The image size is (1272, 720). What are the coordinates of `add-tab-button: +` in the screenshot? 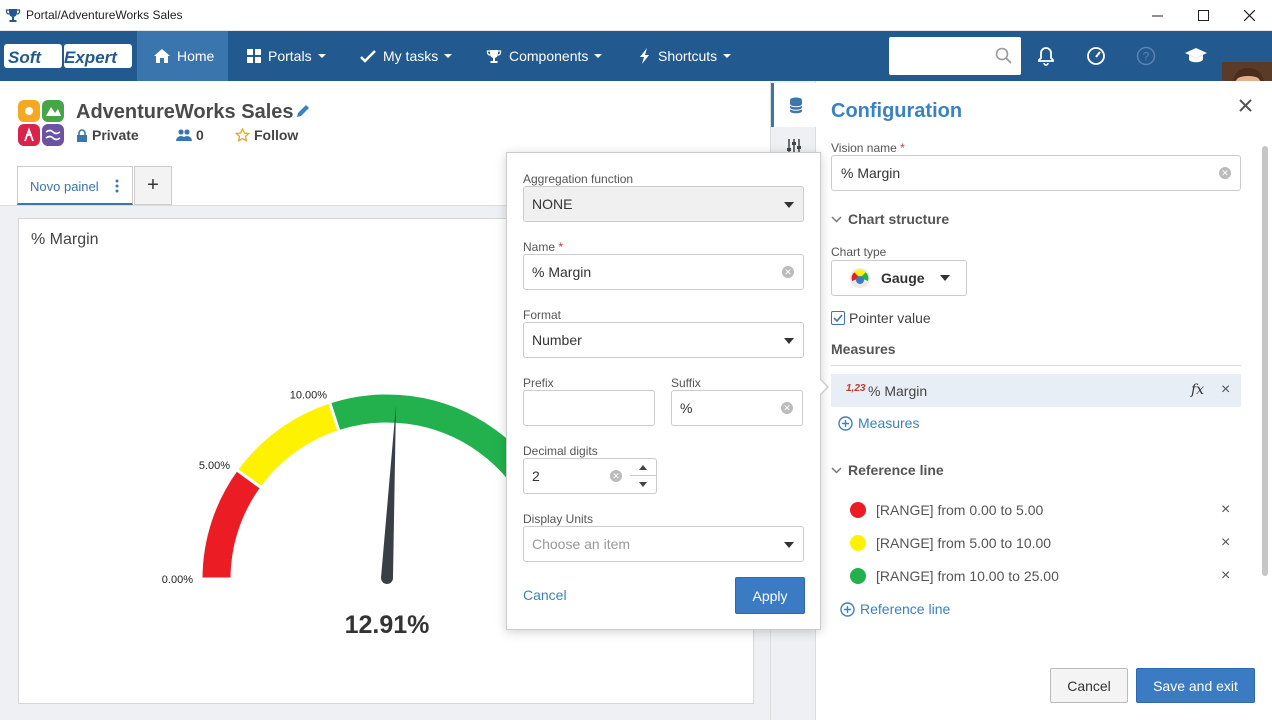 It's located at (153, 185).